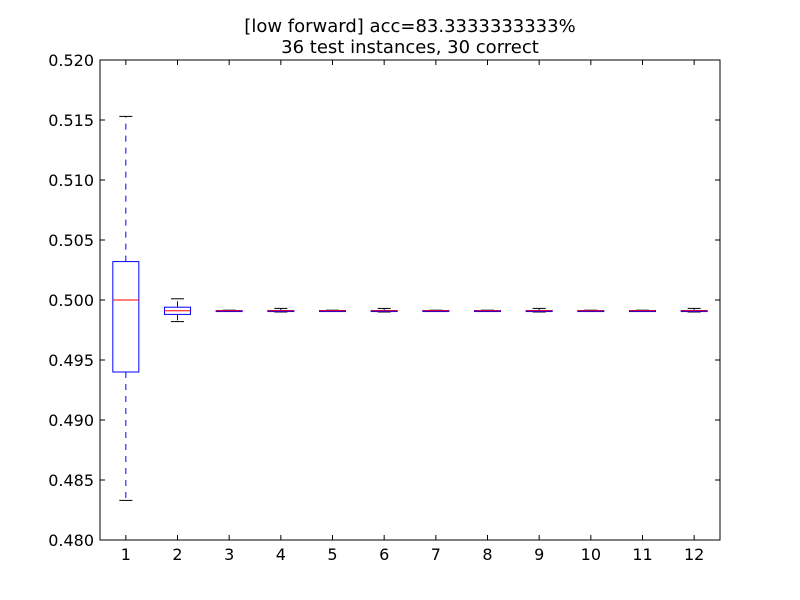  What do you see at coordinates (177, 554) in the screenshot?
I see `x-tick-label-2: 2` at bounding box center [177, 554].